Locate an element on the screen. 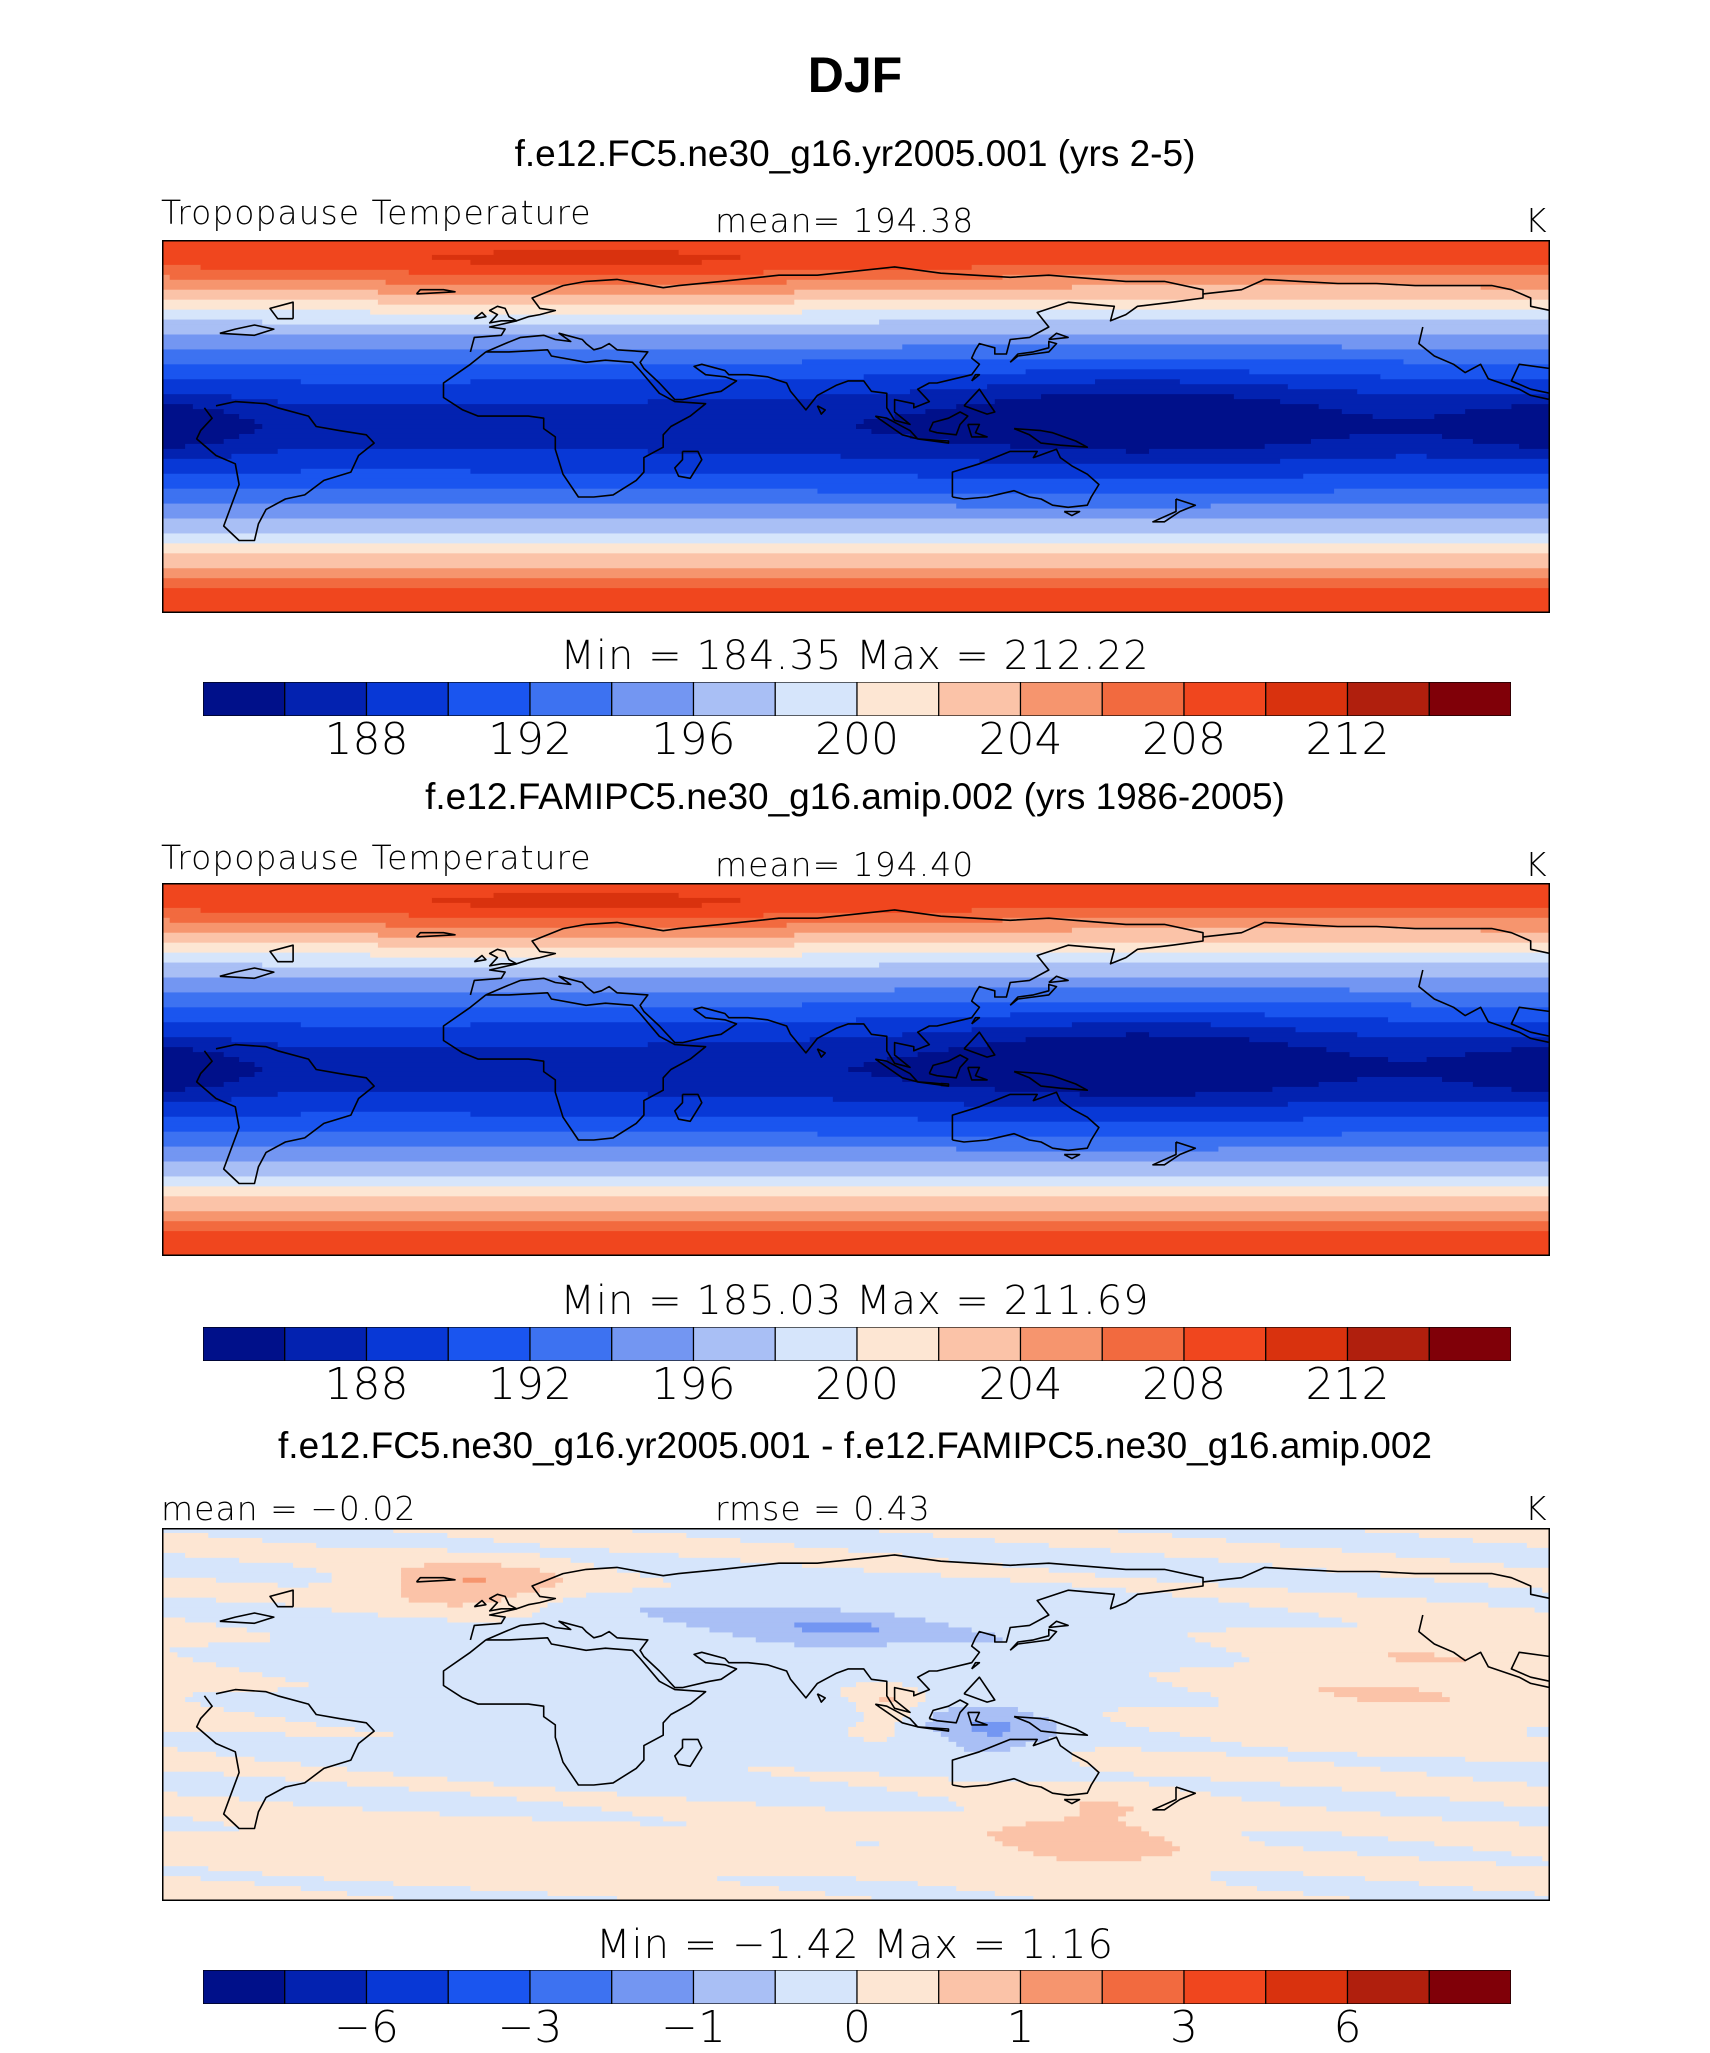 The height and width of the screenshot is (2053, 1710). colorbar-tick-label: 192 is located at coordinates (530, 1384).